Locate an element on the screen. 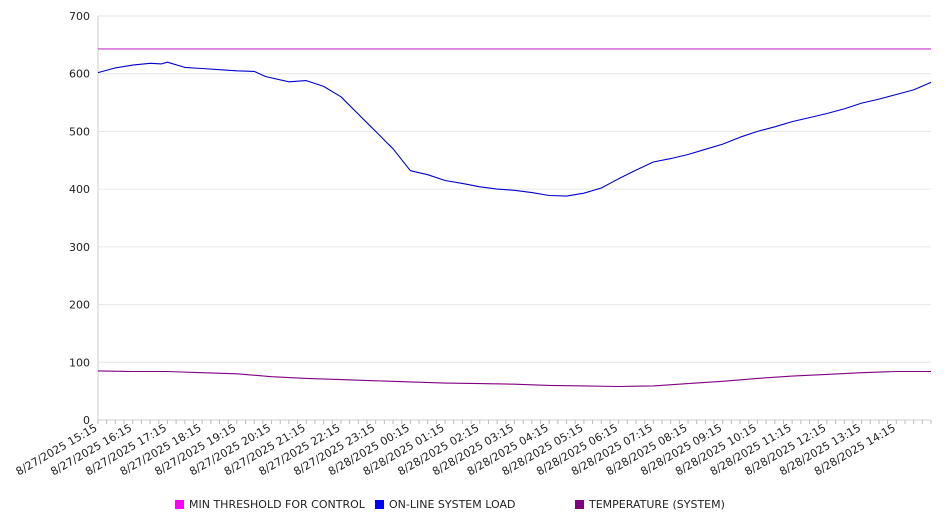 The width and height of the screenshot is (946, 526). legend-swatch-temperature is located at coordinates (579, 504).